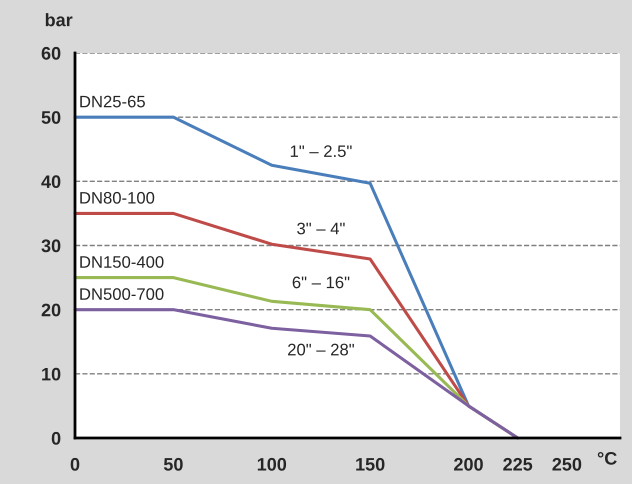  I want to click on annotation: 1" – 2.5", so click(321, 151).